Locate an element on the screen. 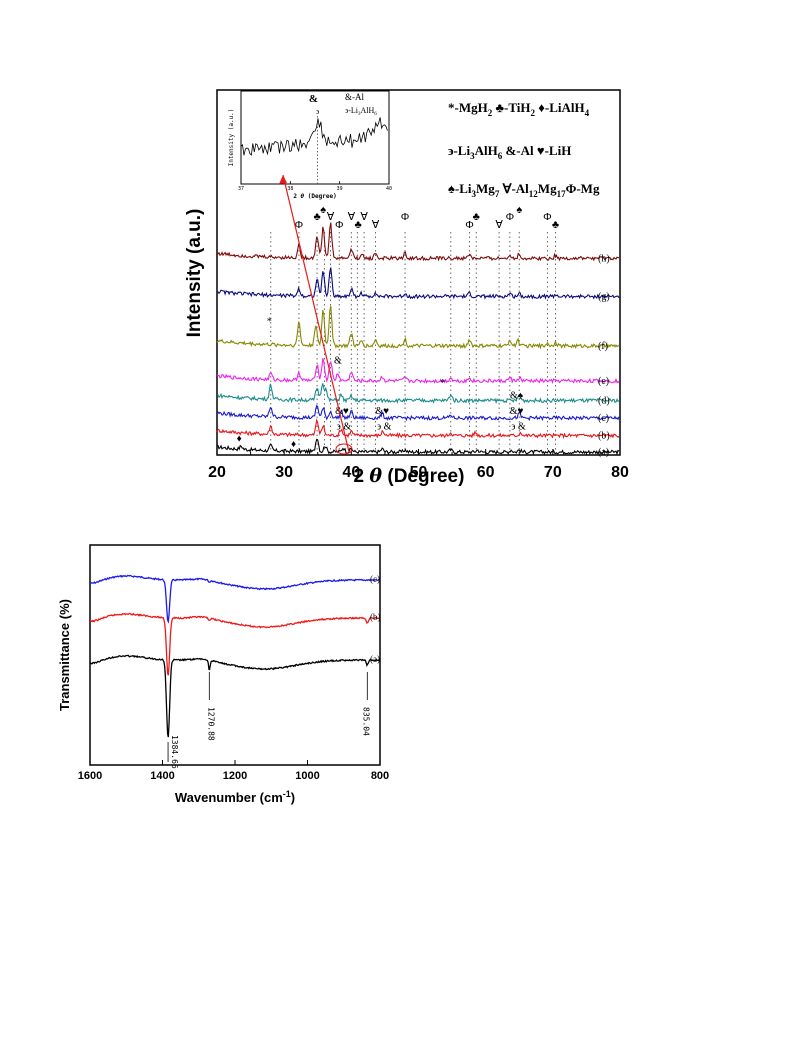  inset-tick-label: 37 is located at coordinates (241, 189).